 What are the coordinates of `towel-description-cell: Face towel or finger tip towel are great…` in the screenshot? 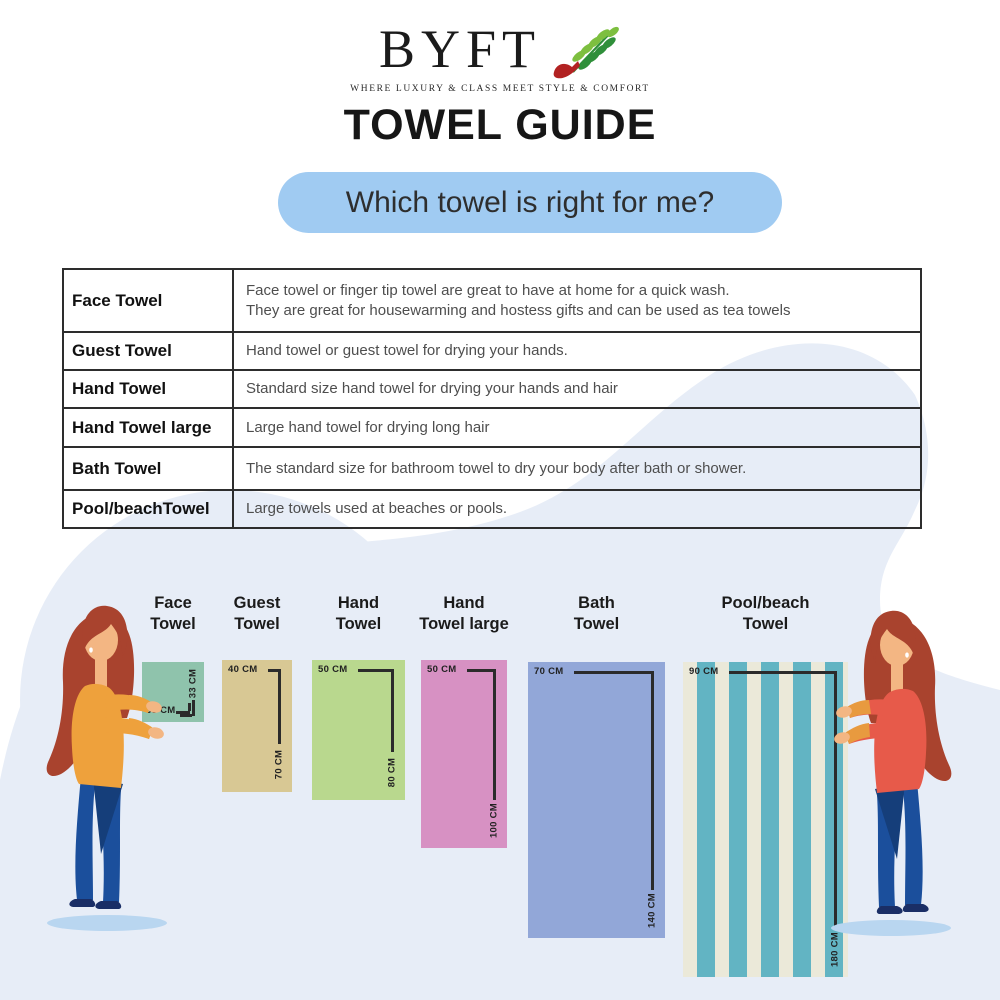 It's located at (518, 300).